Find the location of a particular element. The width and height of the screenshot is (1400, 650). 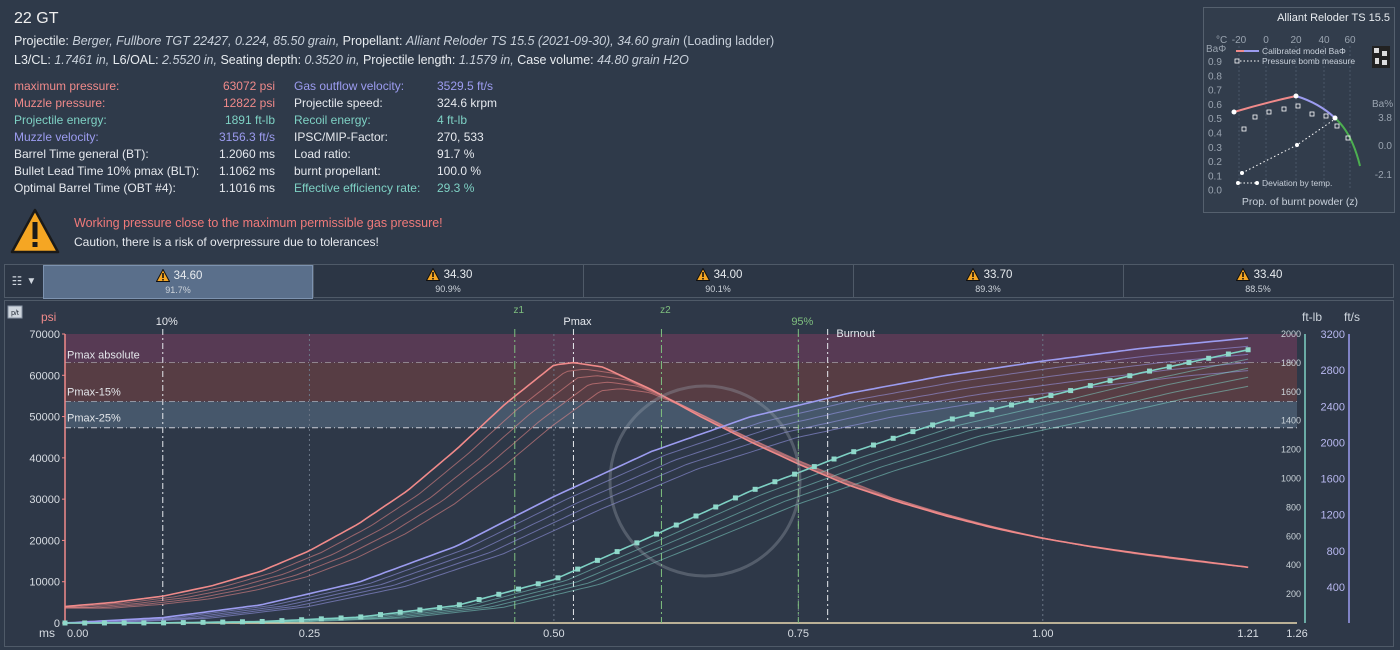

case-volume-label: Case volume: is located at coordinates (555, 60).